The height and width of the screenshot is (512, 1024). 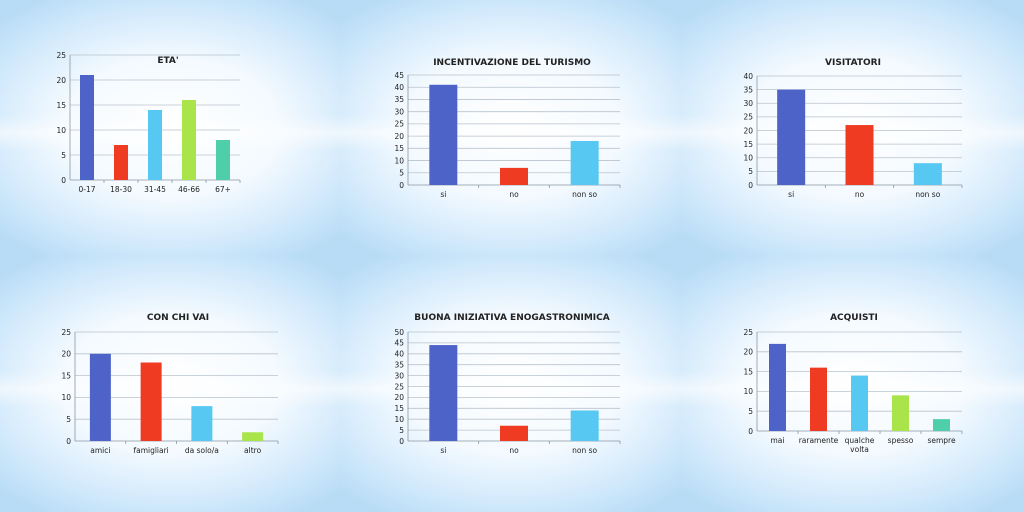 I want to click on x-category-label: raramente, so click(x=819, y=440).